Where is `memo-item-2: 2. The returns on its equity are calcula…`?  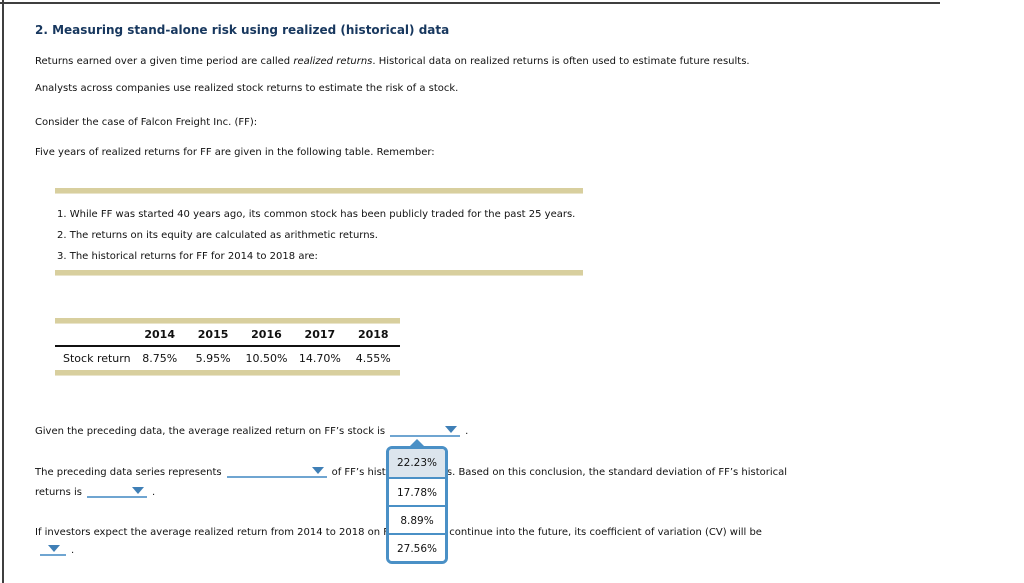 memo-item-2: 2. The returns on its equity are calcula… is located at coordinates (217, 235).